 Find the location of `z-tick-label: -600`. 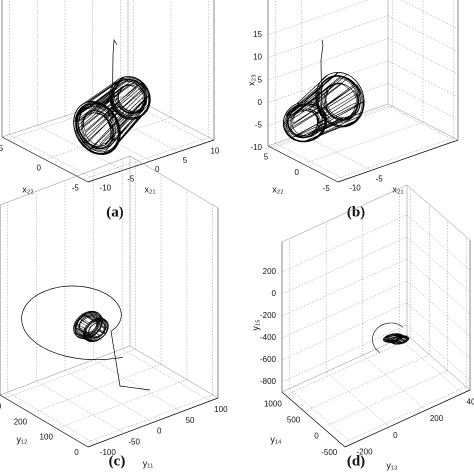

z-tick-label: -600 is located at coordinates (268, 359).